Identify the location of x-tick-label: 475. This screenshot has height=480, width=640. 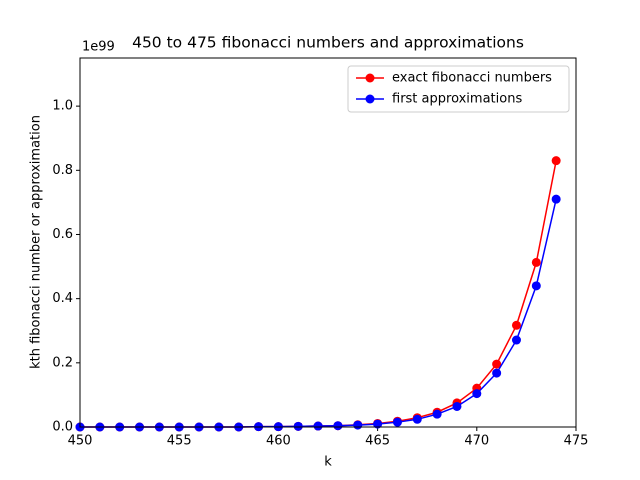
(576, 441).